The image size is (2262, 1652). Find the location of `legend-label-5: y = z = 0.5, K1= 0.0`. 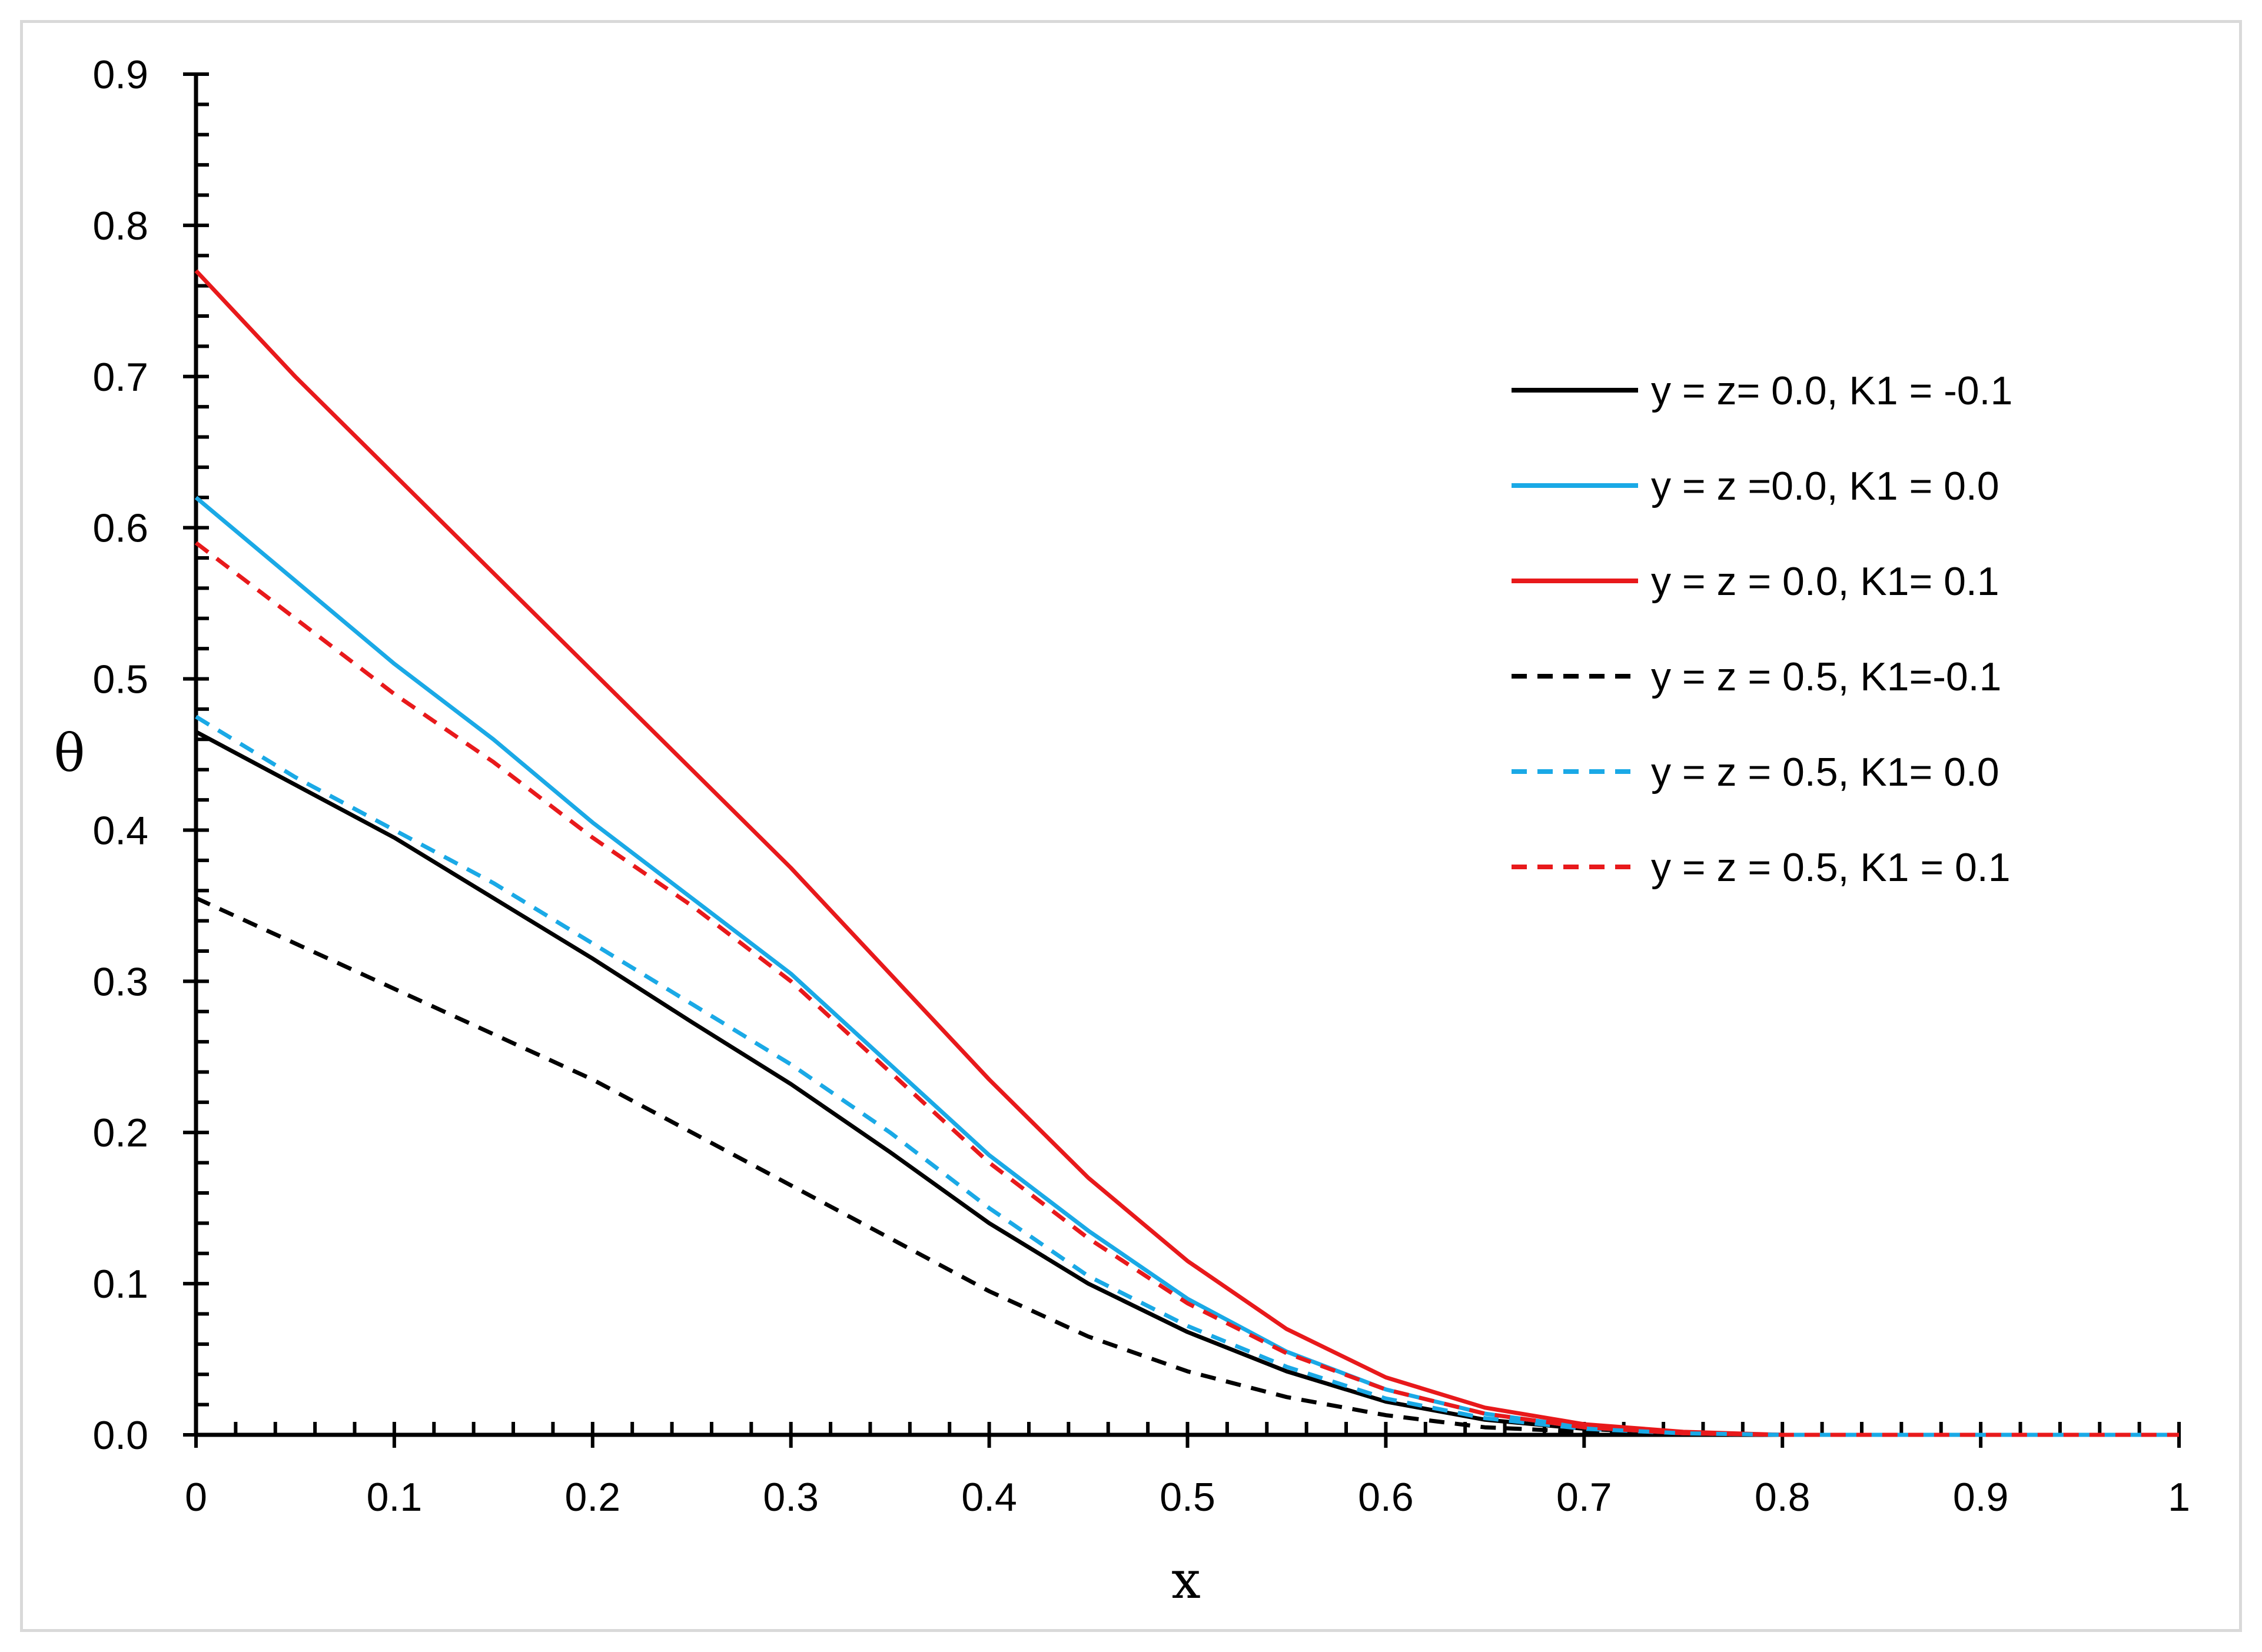

legend-label-5: y = z = 0.5, K1= 0.0 is located at coordinates (1825, 772).